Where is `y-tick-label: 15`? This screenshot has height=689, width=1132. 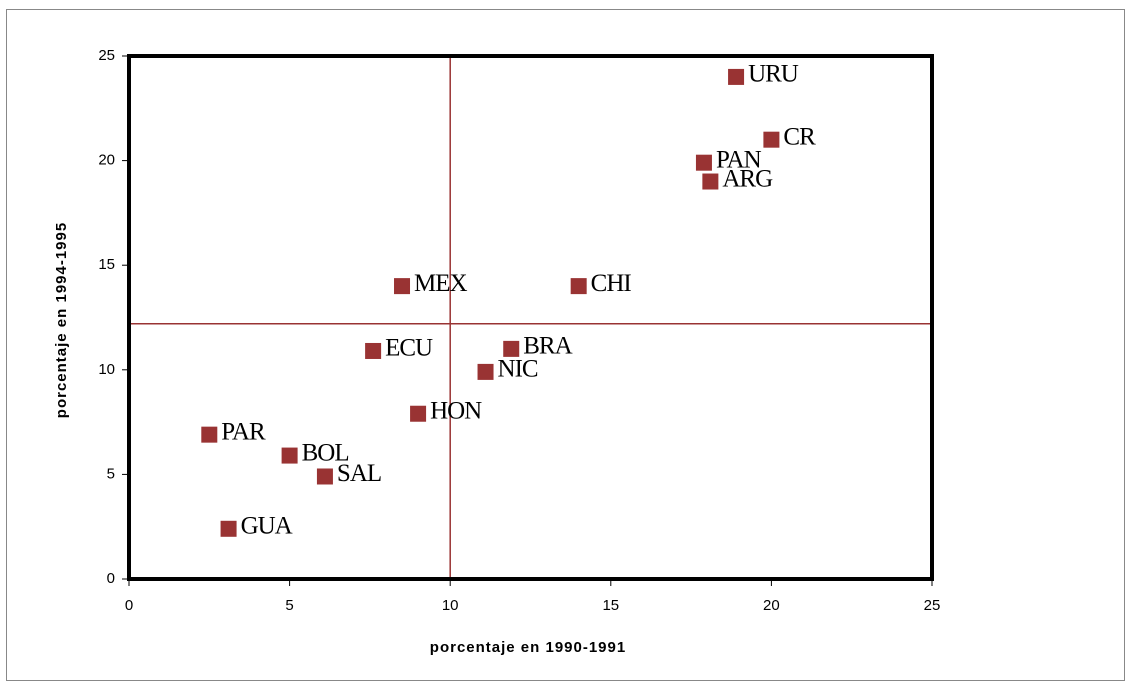 y-tick-label: 15 is located at coordinates (106, 264).